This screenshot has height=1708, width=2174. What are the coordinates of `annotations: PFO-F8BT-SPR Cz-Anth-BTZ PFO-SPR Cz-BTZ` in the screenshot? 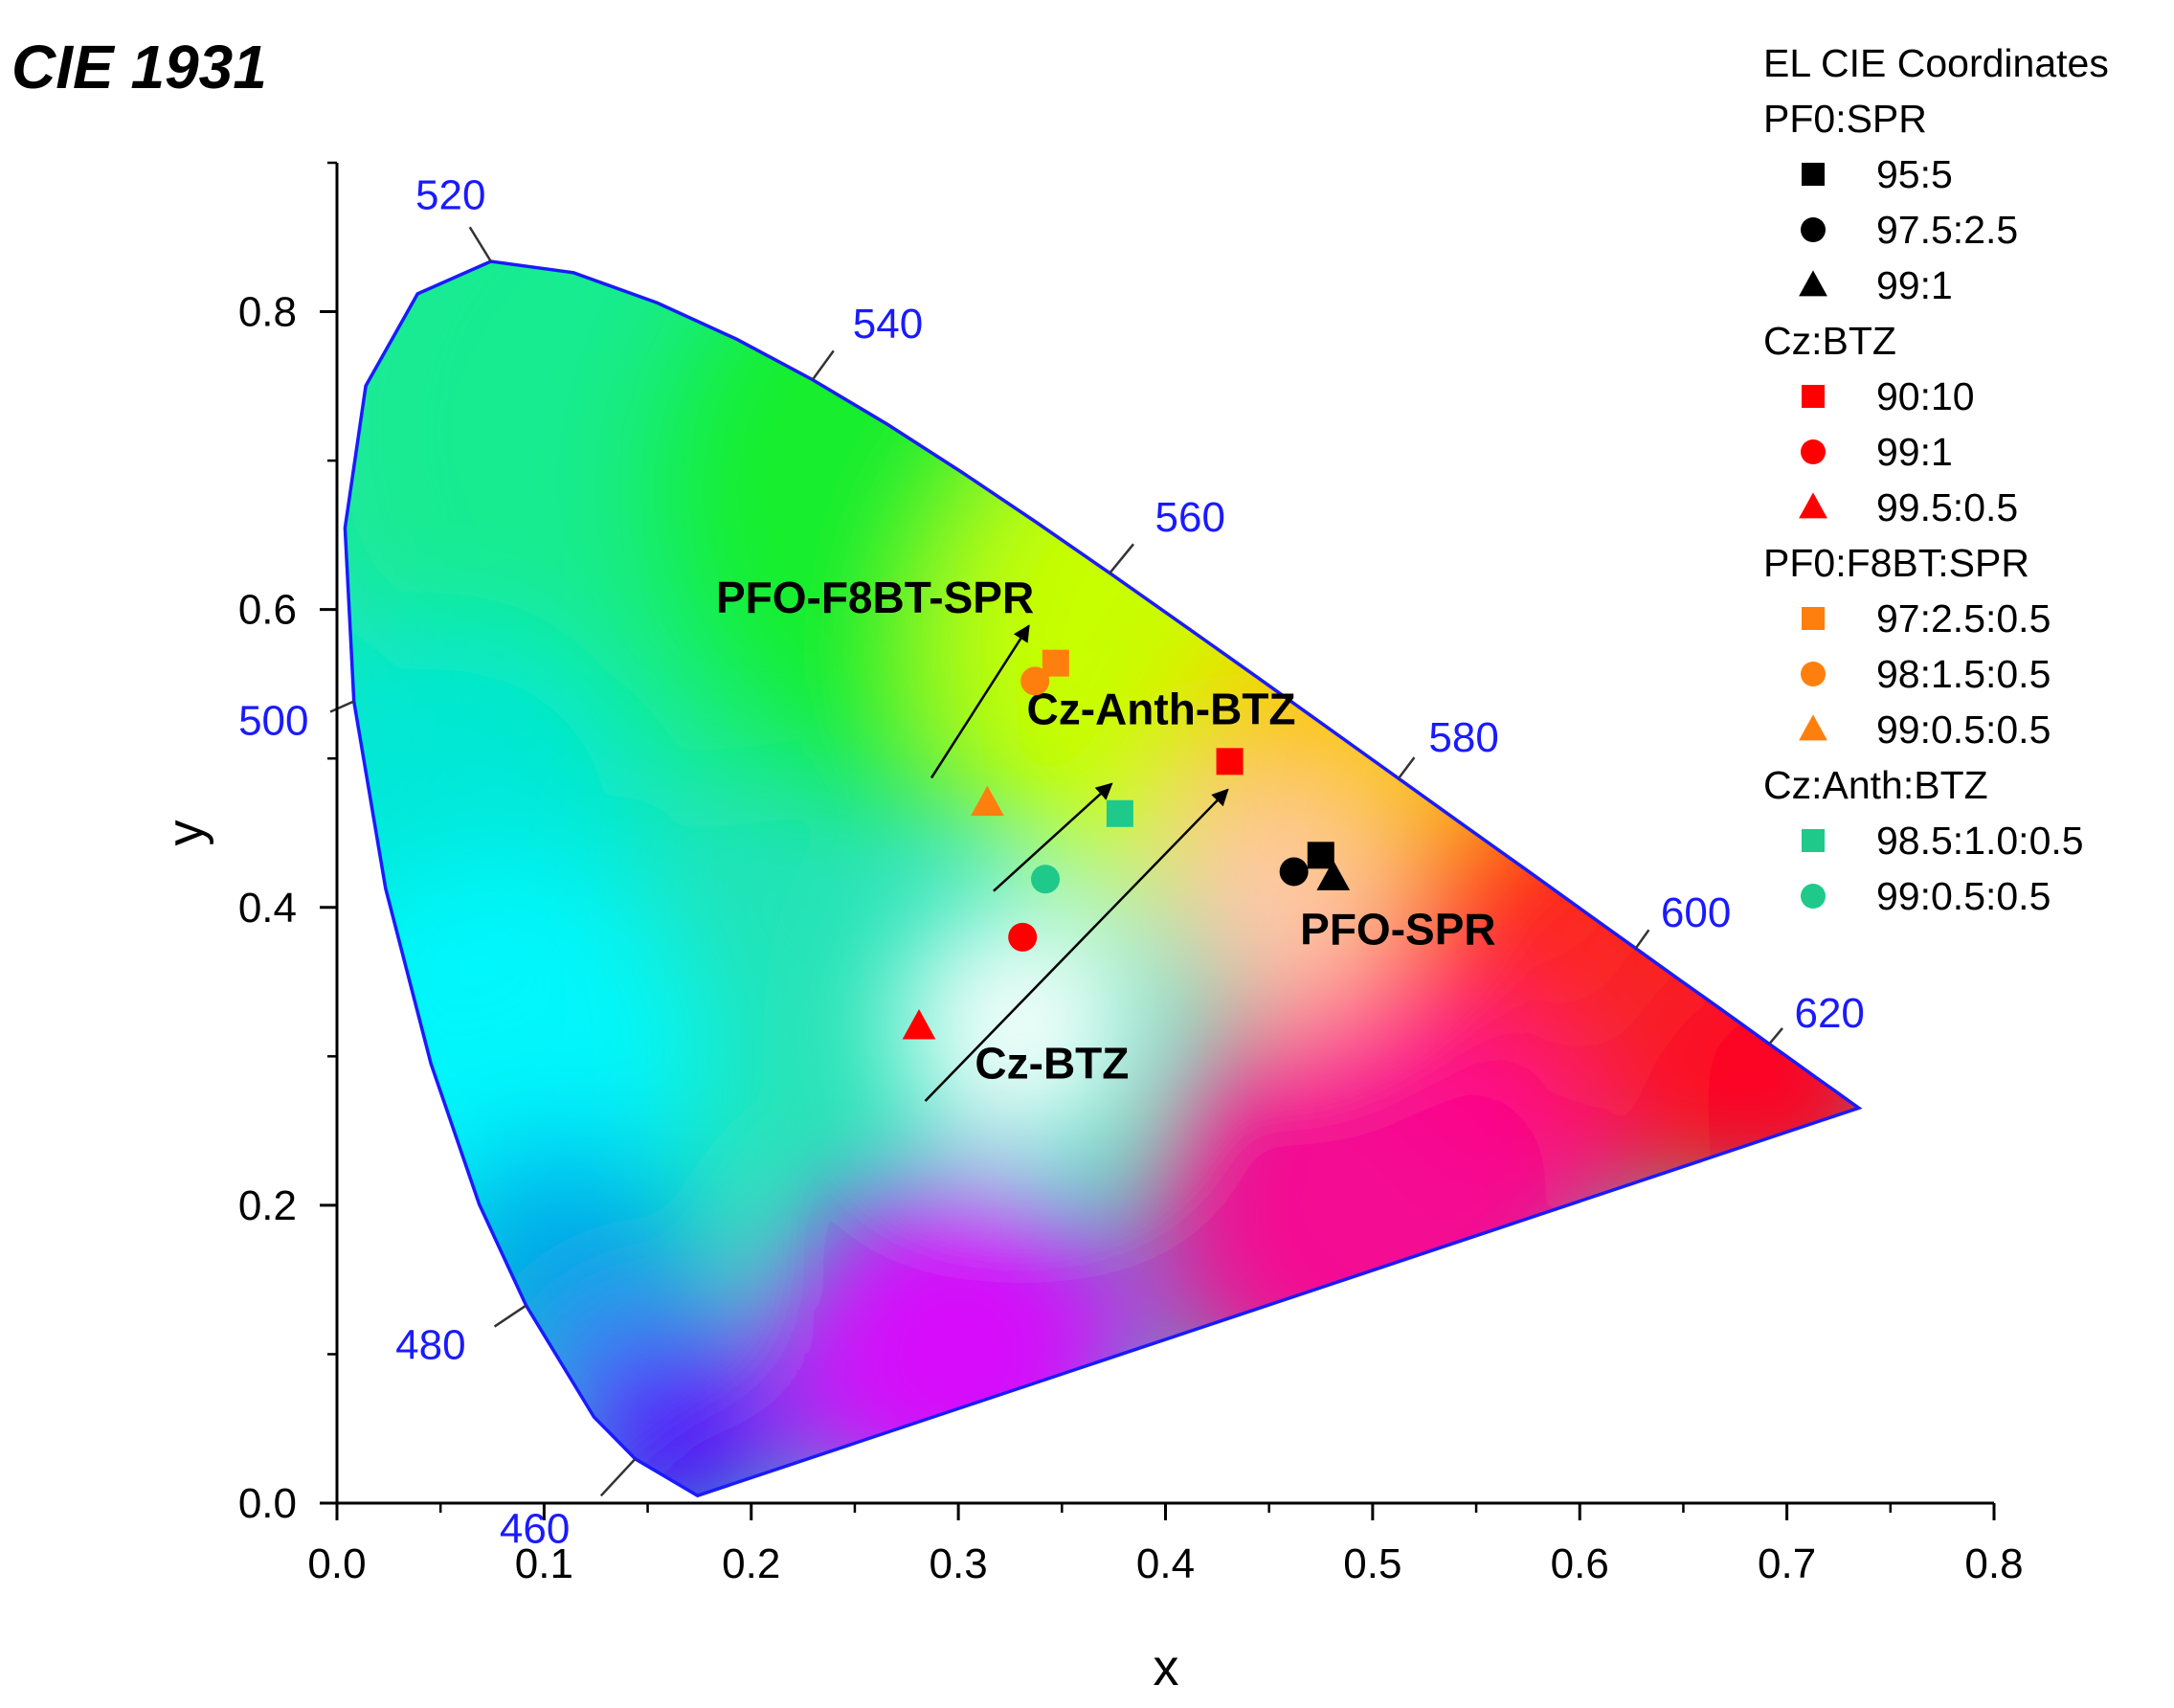 It's located at (1106, 831).